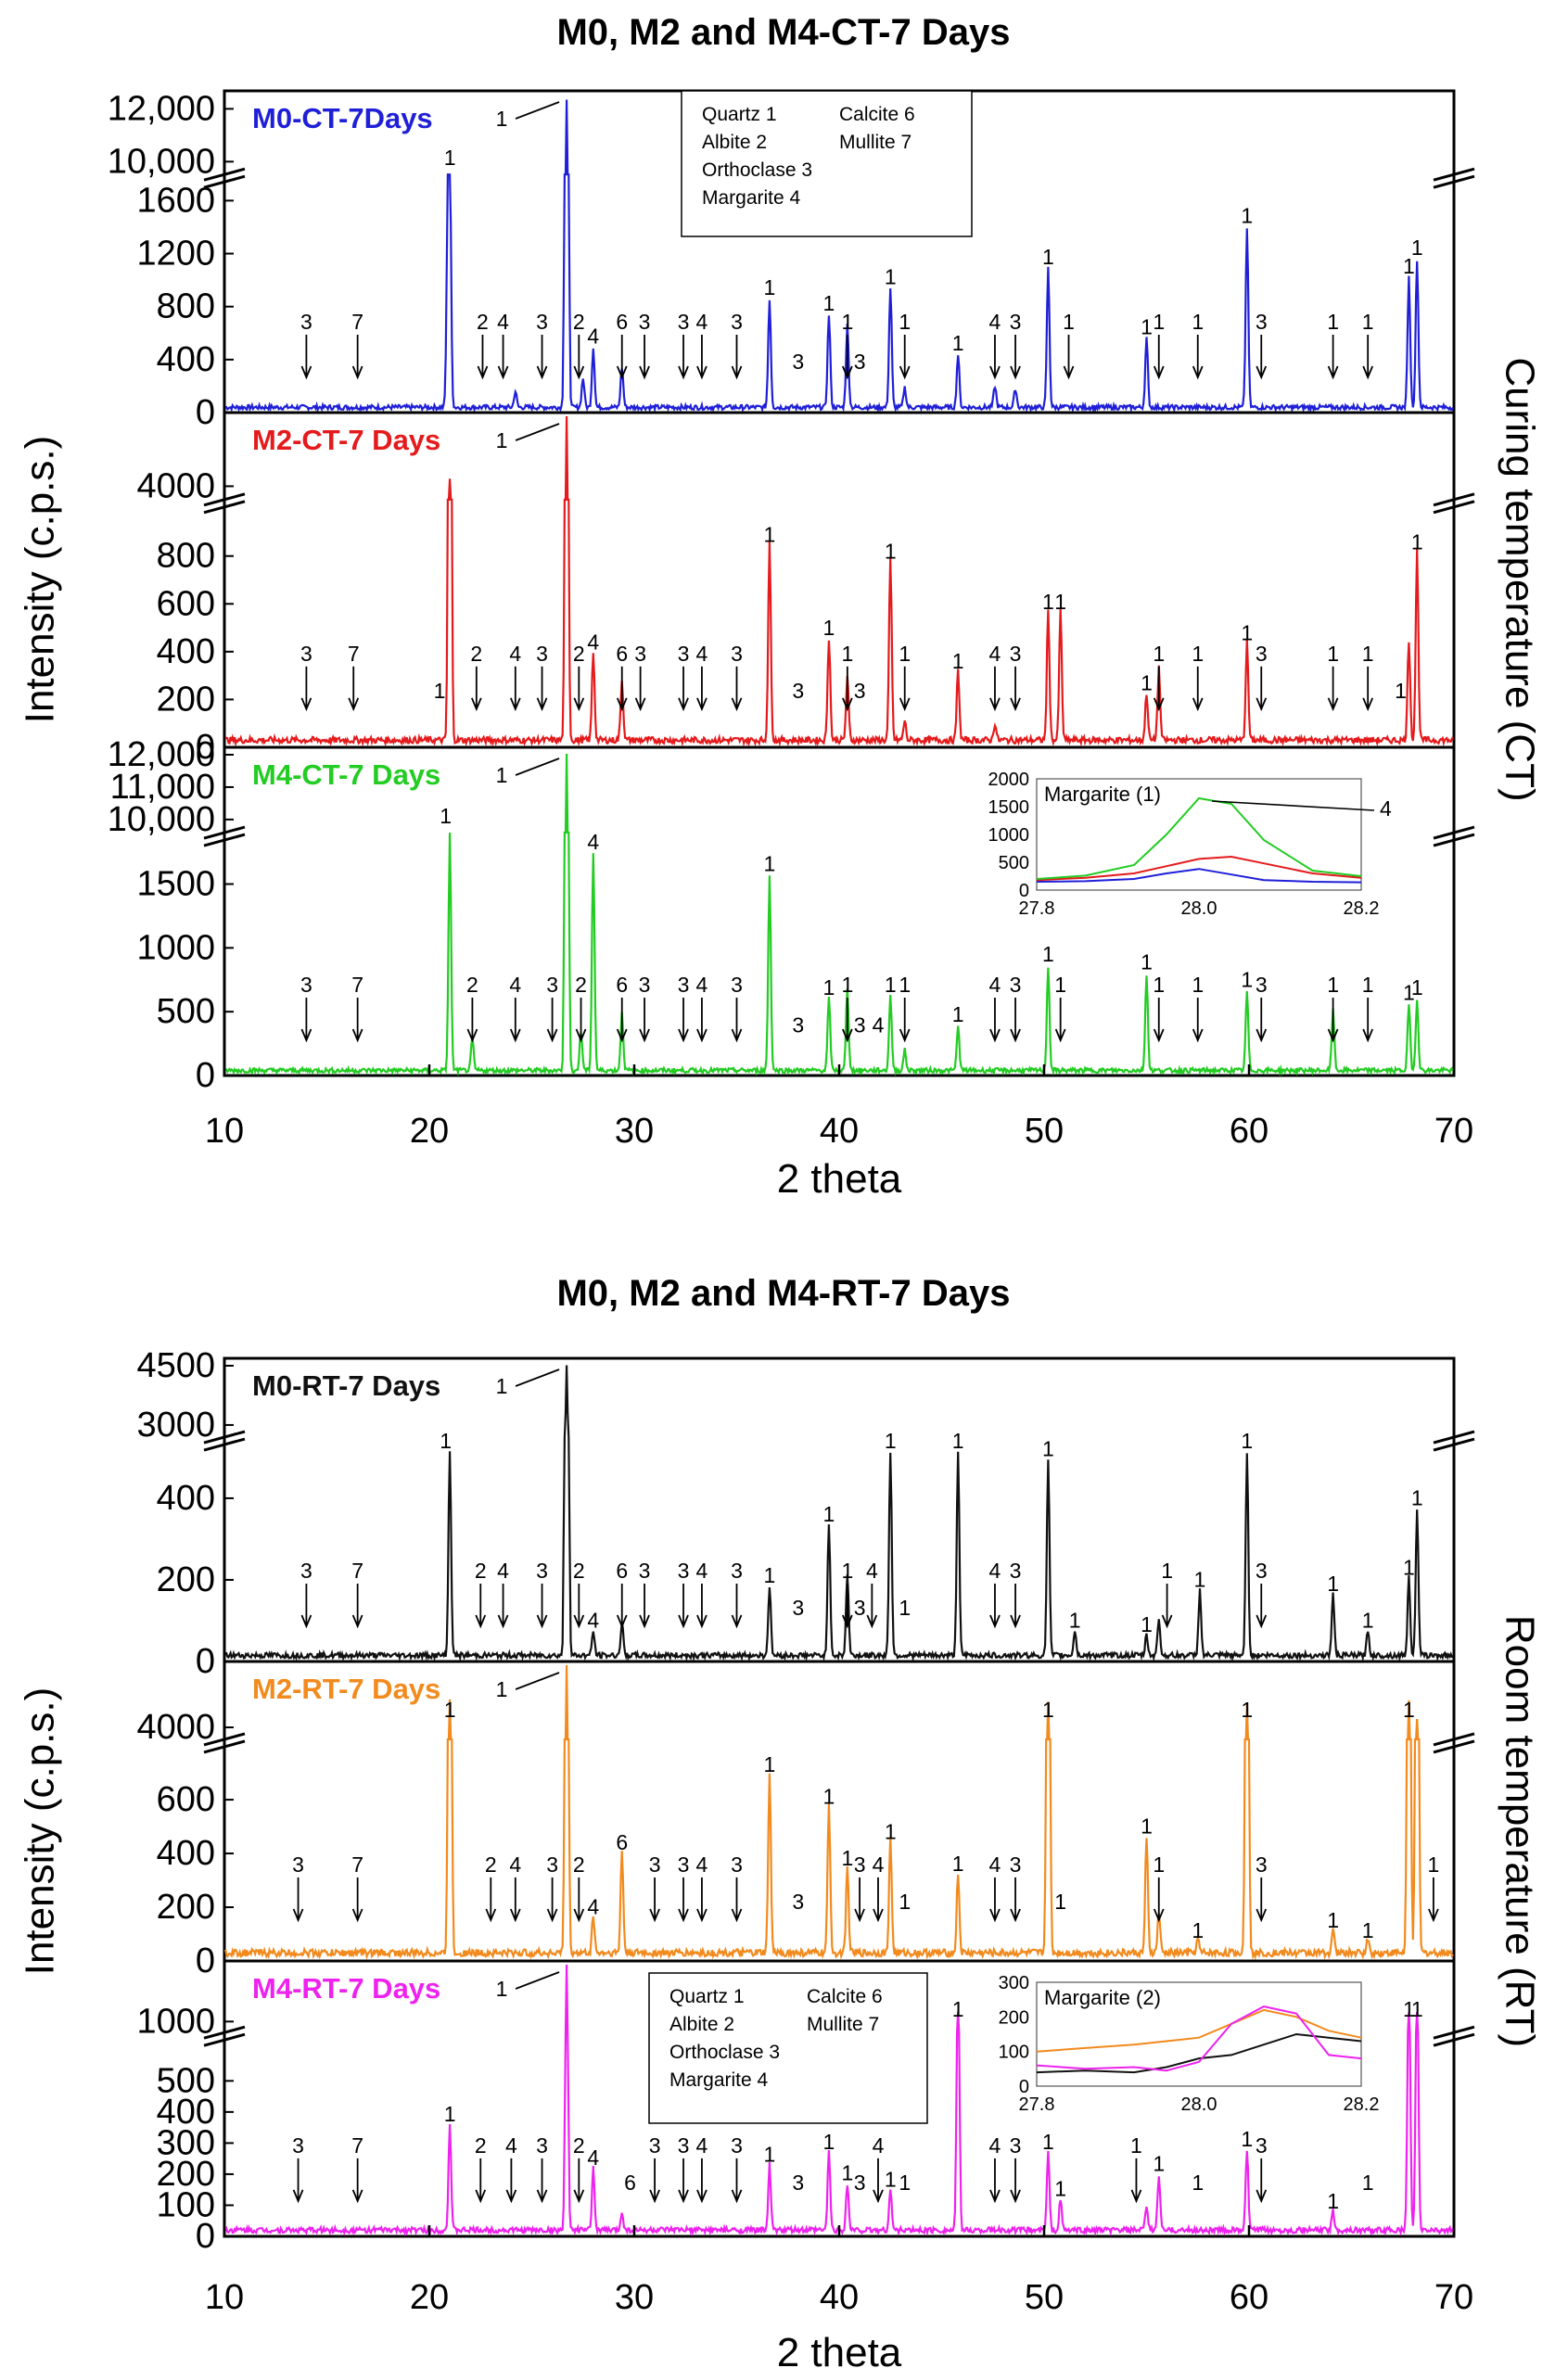 Image resolution: width=1568 pixels, height=2368 pixels. I want to click on series-label: M0-RT-7 Days, so click(346, 1385).